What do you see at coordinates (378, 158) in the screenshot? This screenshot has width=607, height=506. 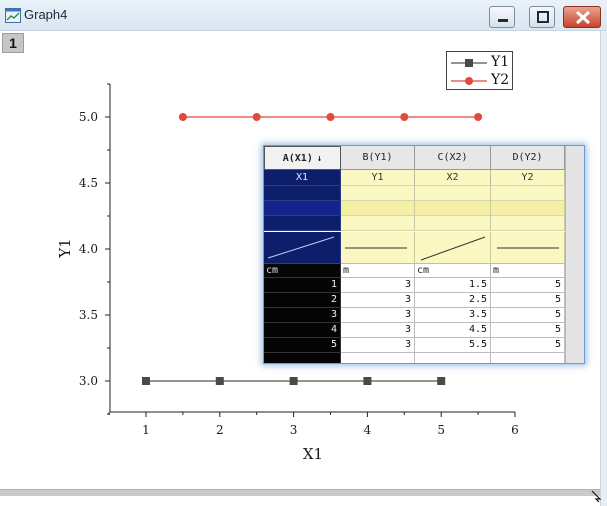 I see `column-header-b: B(Y1)` at bounding box center [378, 158].